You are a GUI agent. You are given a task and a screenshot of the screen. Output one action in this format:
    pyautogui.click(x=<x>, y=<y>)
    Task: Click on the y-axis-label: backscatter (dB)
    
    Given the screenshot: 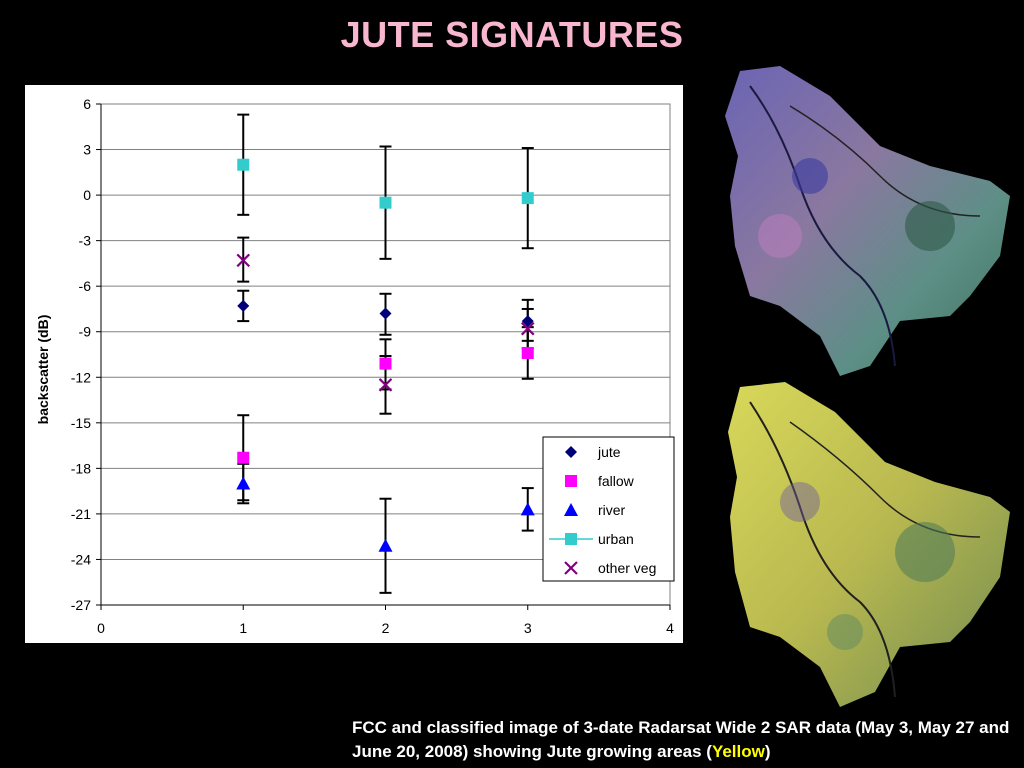 What is the action you would take?
    pyautogui.click(x=43, y=370)
    